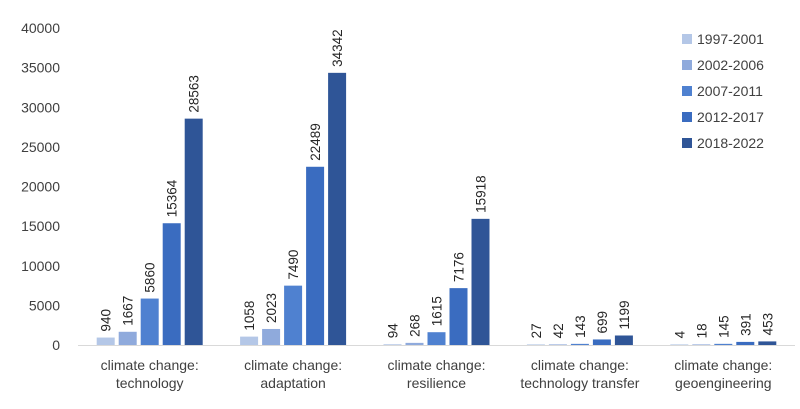 This screenshot has height=409, width=800. What do you see at coordinates (437, 311) in the screenshot?
I see `data-label: 1615` at bounding box center [437, 311].